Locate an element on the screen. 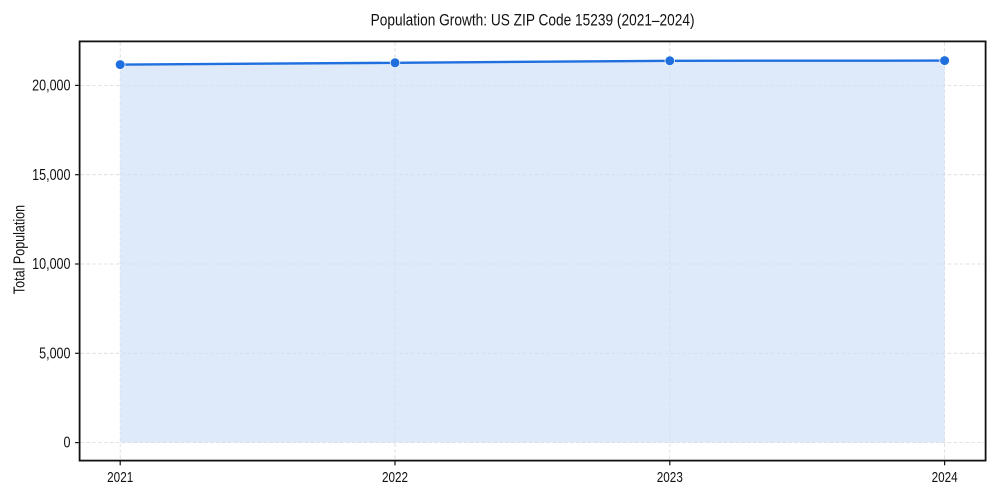 The height and width of the screenshot is (500, 1000). svg-text: 2024 is located at coordinates (945, 477).